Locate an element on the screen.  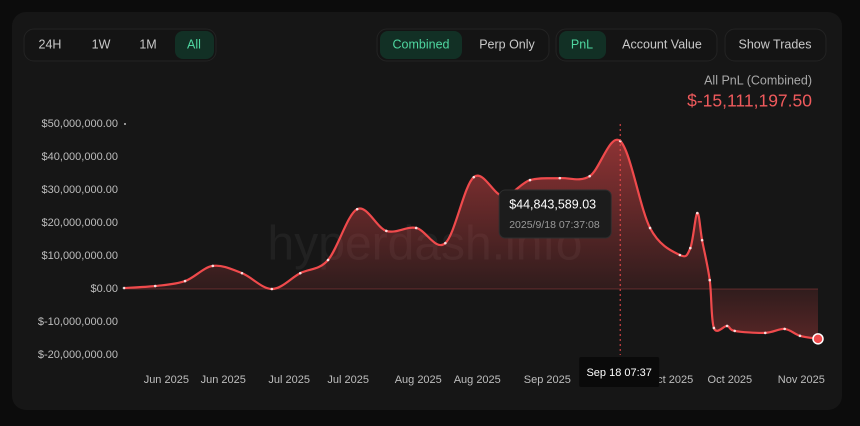
tooltip-time: 2025/9/18 07:37:08 is located at coordinates (554, 225).